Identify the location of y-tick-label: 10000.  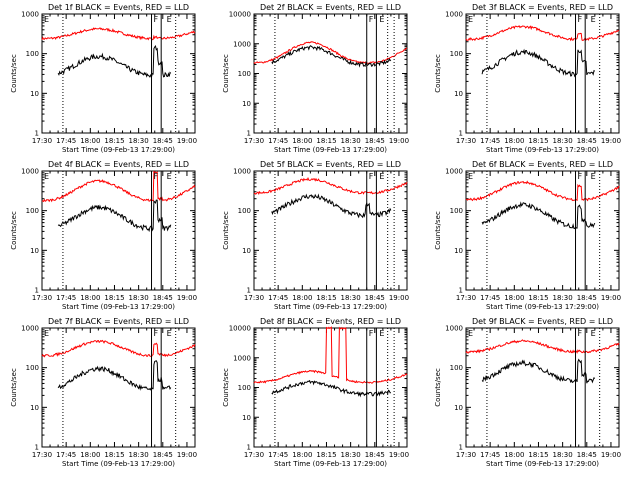
(240, 329).